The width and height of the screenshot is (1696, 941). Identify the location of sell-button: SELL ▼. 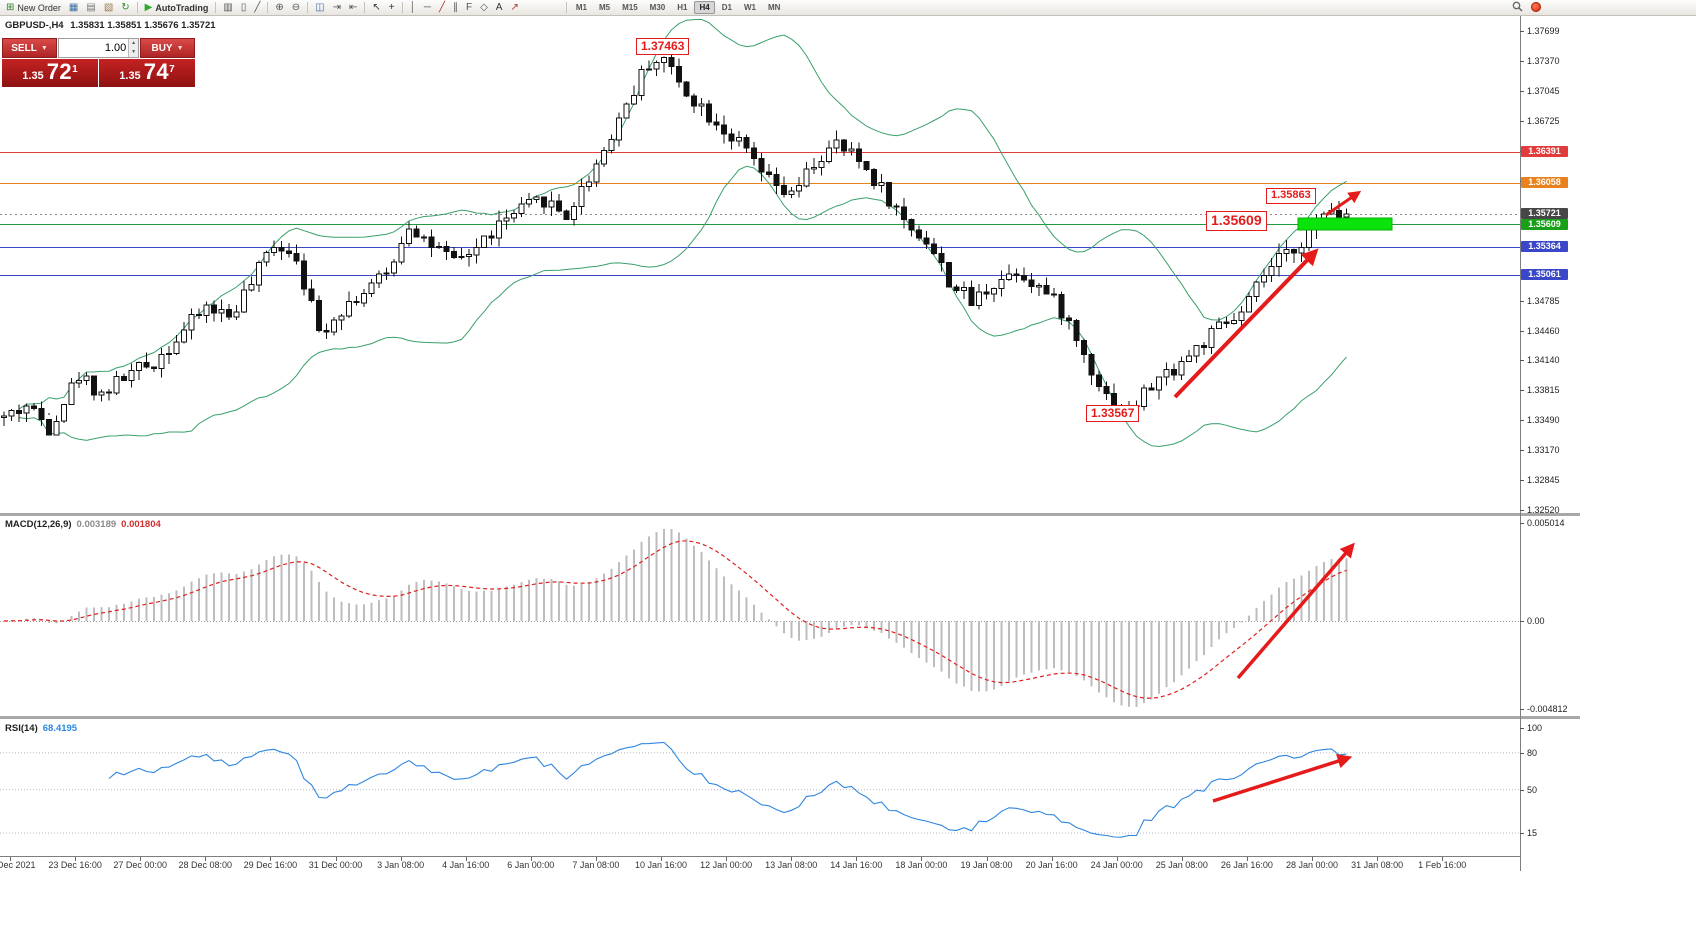
(29, 48).